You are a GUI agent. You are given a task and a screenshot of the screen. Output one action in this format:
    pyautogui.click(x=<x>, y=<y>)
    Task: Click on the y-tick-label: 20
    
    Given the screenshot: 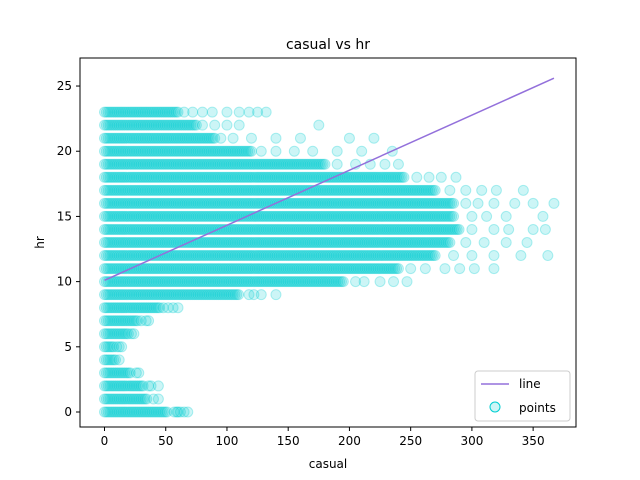 What is the action you would take?
    pyautogui.click(x=64, y=151)
    